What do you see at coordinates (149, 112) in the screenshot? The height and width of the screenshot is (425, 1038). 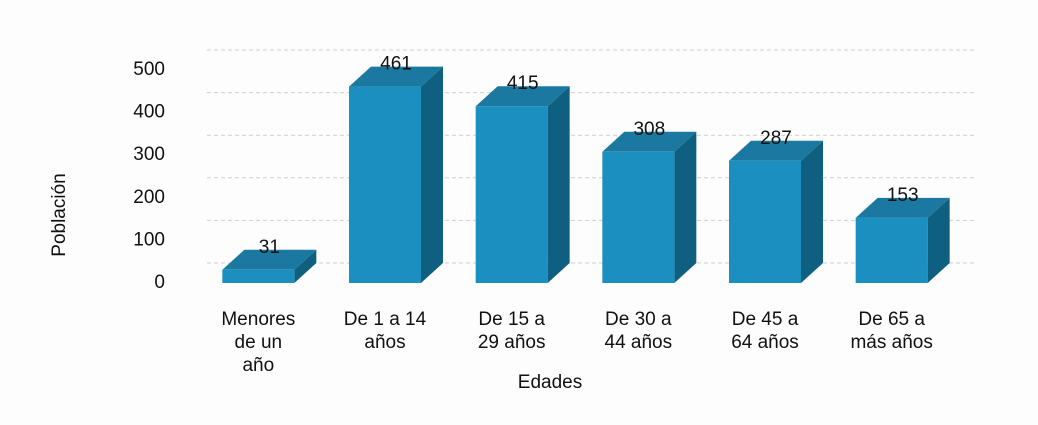 I see `y-tick-label: 400` at bounding box center [149, 112].